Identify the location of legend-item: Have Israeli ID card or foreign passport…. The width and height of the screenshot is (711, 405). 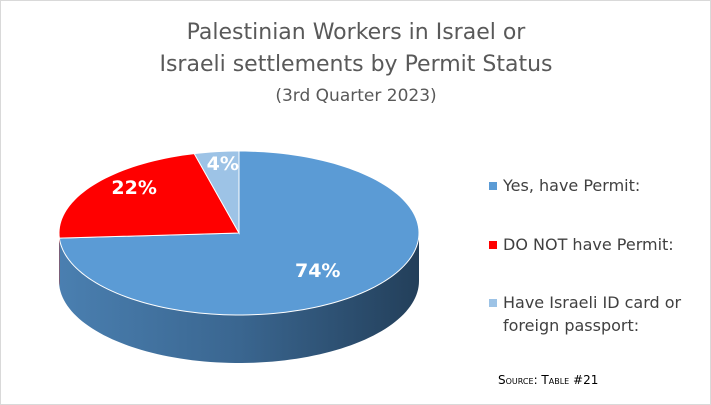
(596, 314).